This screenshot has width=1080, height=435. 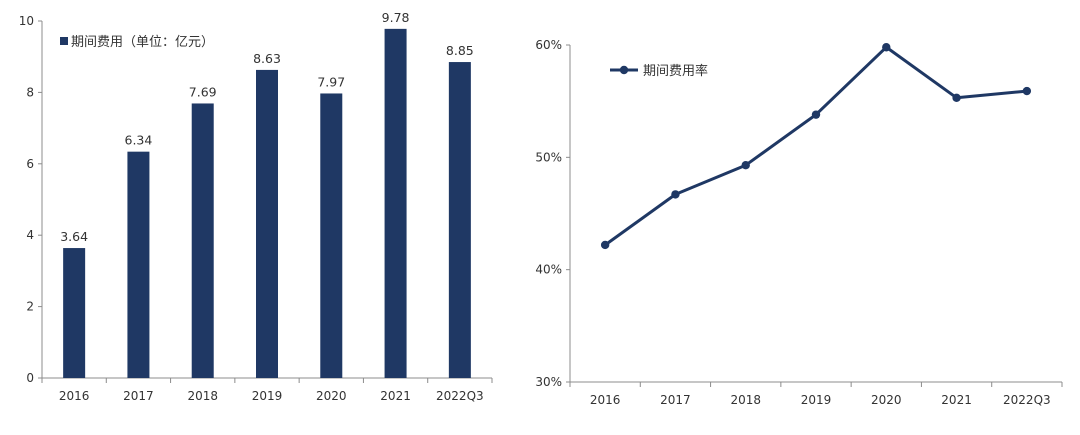 What do you see at coordinates (675, 400) in the screenshot?
I see `line-x-tick-label: 2017` at bounding box center [675, 400].